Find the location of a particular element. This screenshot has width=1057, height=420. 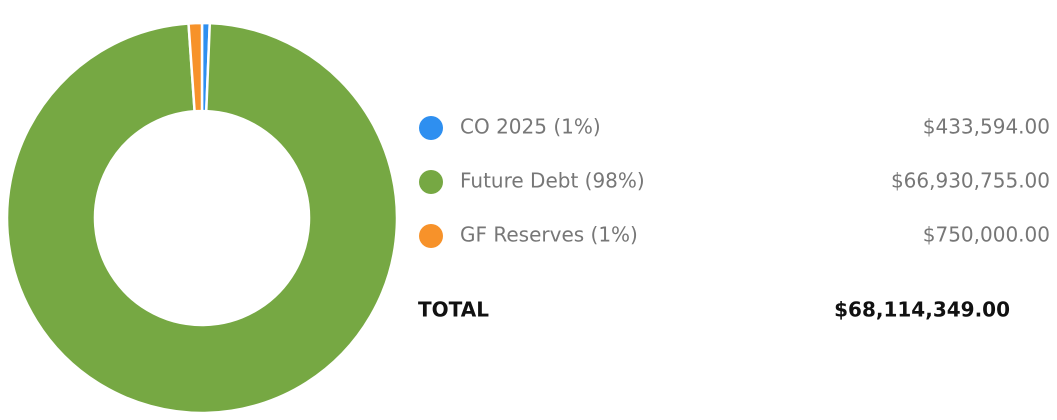

legend-label: CO 2025 (1%) is located at coordinates (530, 127).